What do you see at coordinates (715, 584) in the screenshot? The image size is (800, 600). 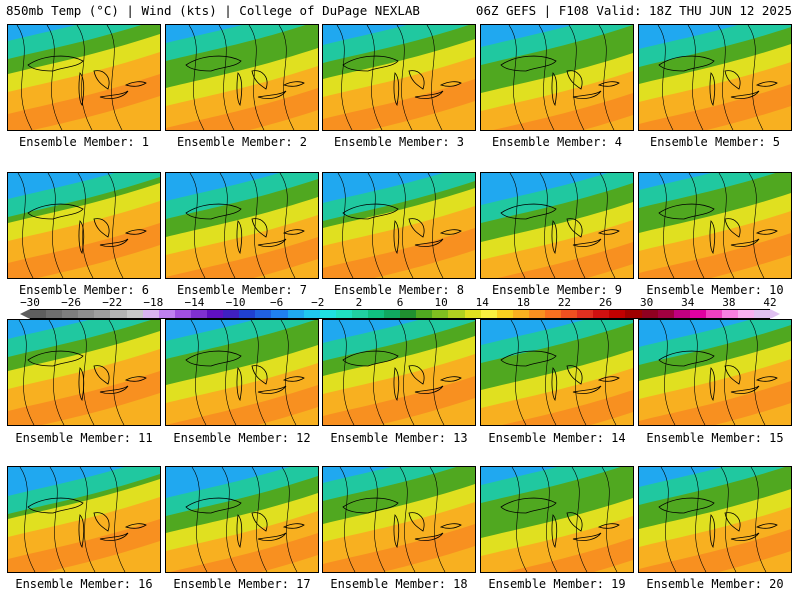 I see `ensemble-member-label: Ensemble Member: 20` at bounding box center [715, 584].